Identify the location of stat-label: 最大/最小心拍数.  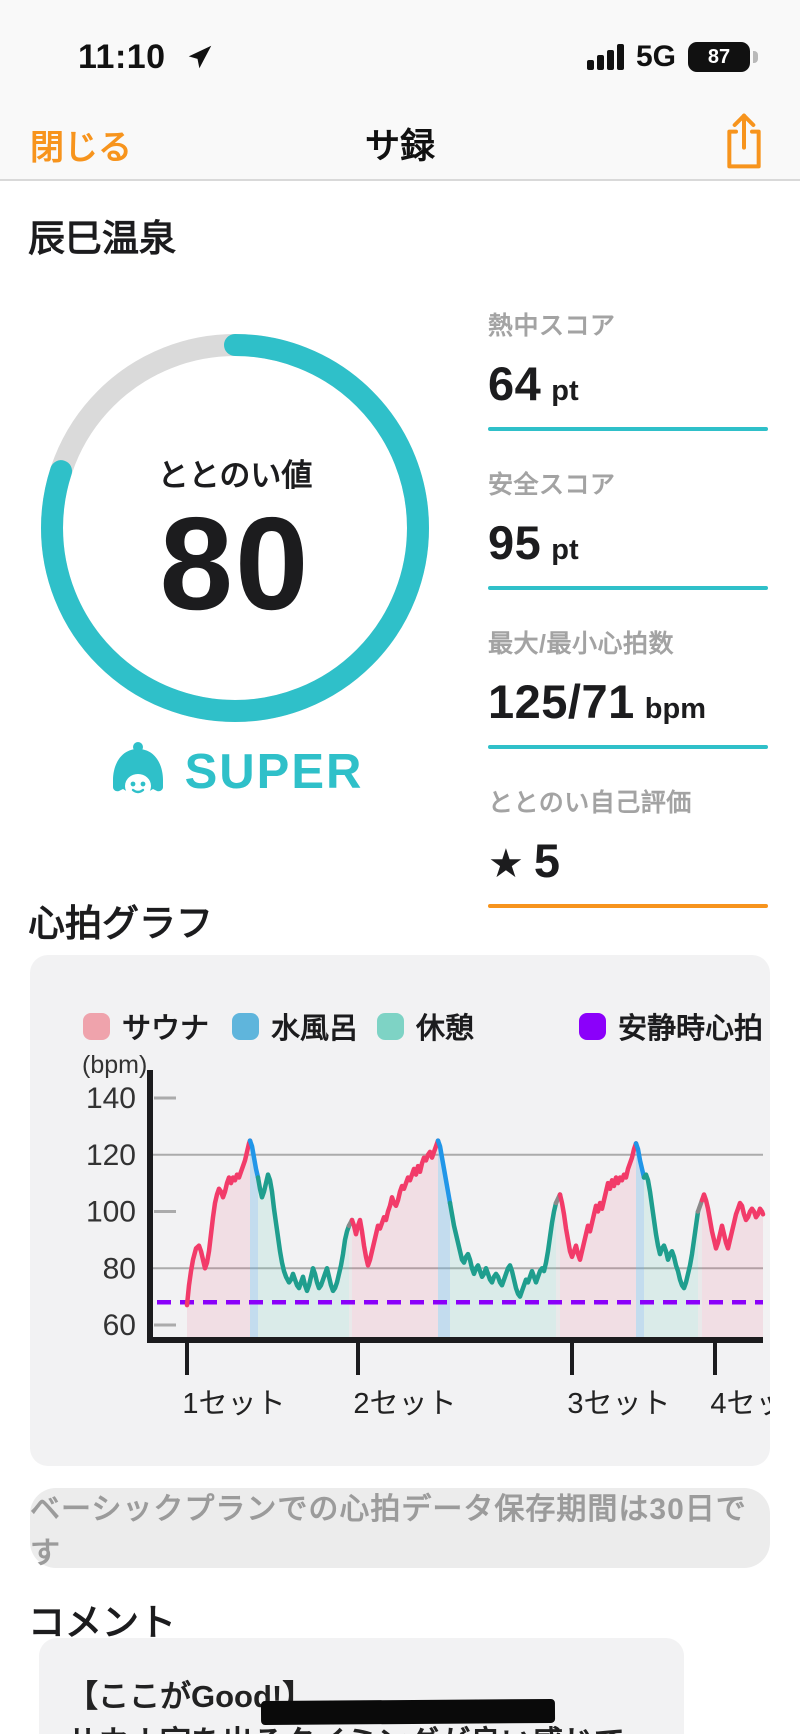
(581, 644).